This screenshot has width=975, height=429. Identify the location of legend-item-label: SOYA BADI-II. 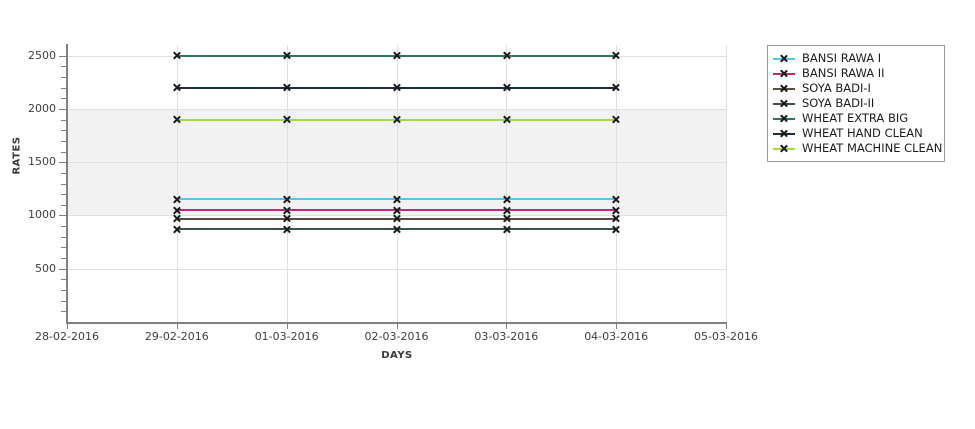
(838, 103).